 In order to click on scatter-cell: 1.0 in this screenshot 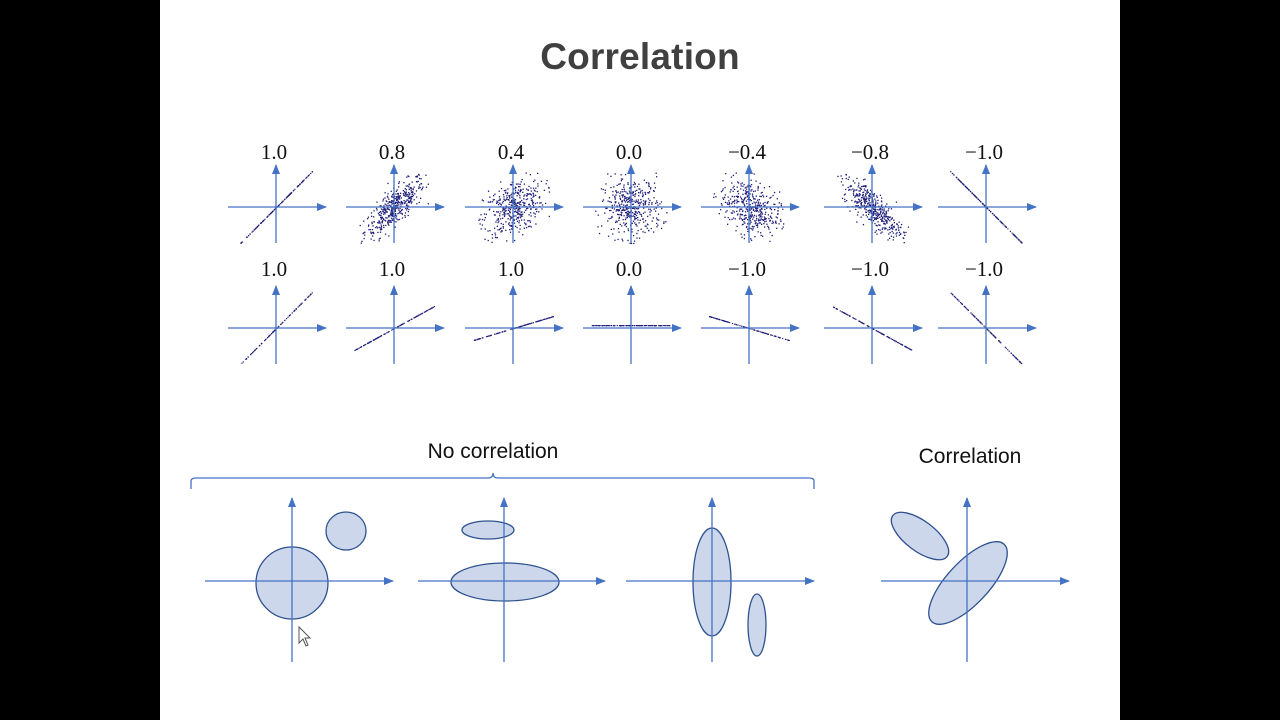, I will do `click(395, 310)`.